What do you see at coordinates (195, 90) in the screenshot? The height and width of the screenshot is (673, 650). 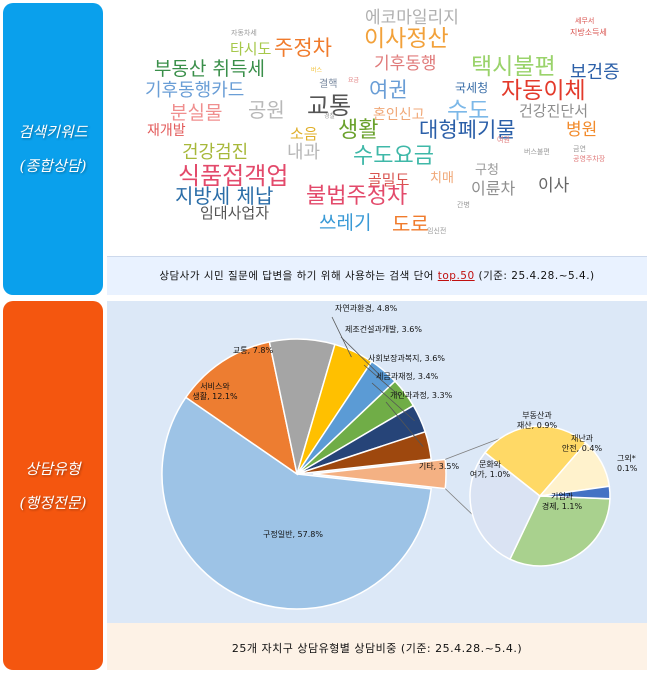 I see `cloud-word: 기후동행카드` at bounding box center [195, 90].